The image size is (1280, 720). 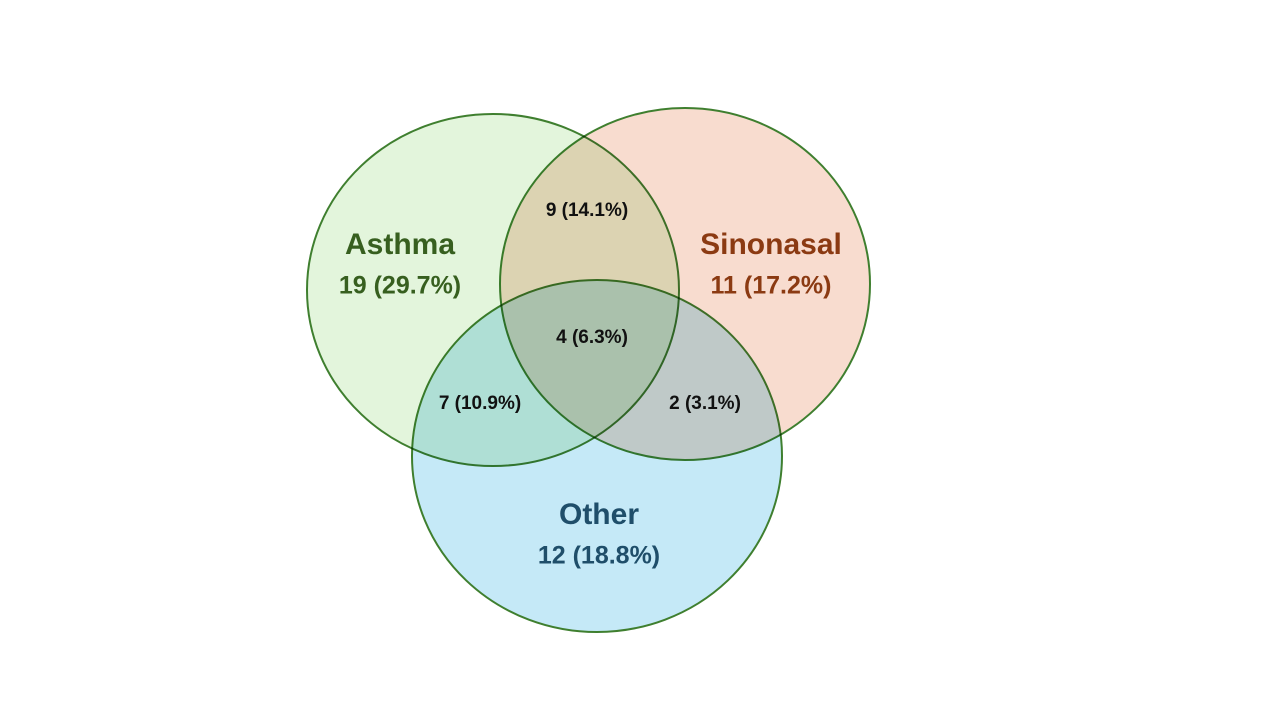 I want to click on intersection-label: 7 (10.9%), so click(x=480, y=403).